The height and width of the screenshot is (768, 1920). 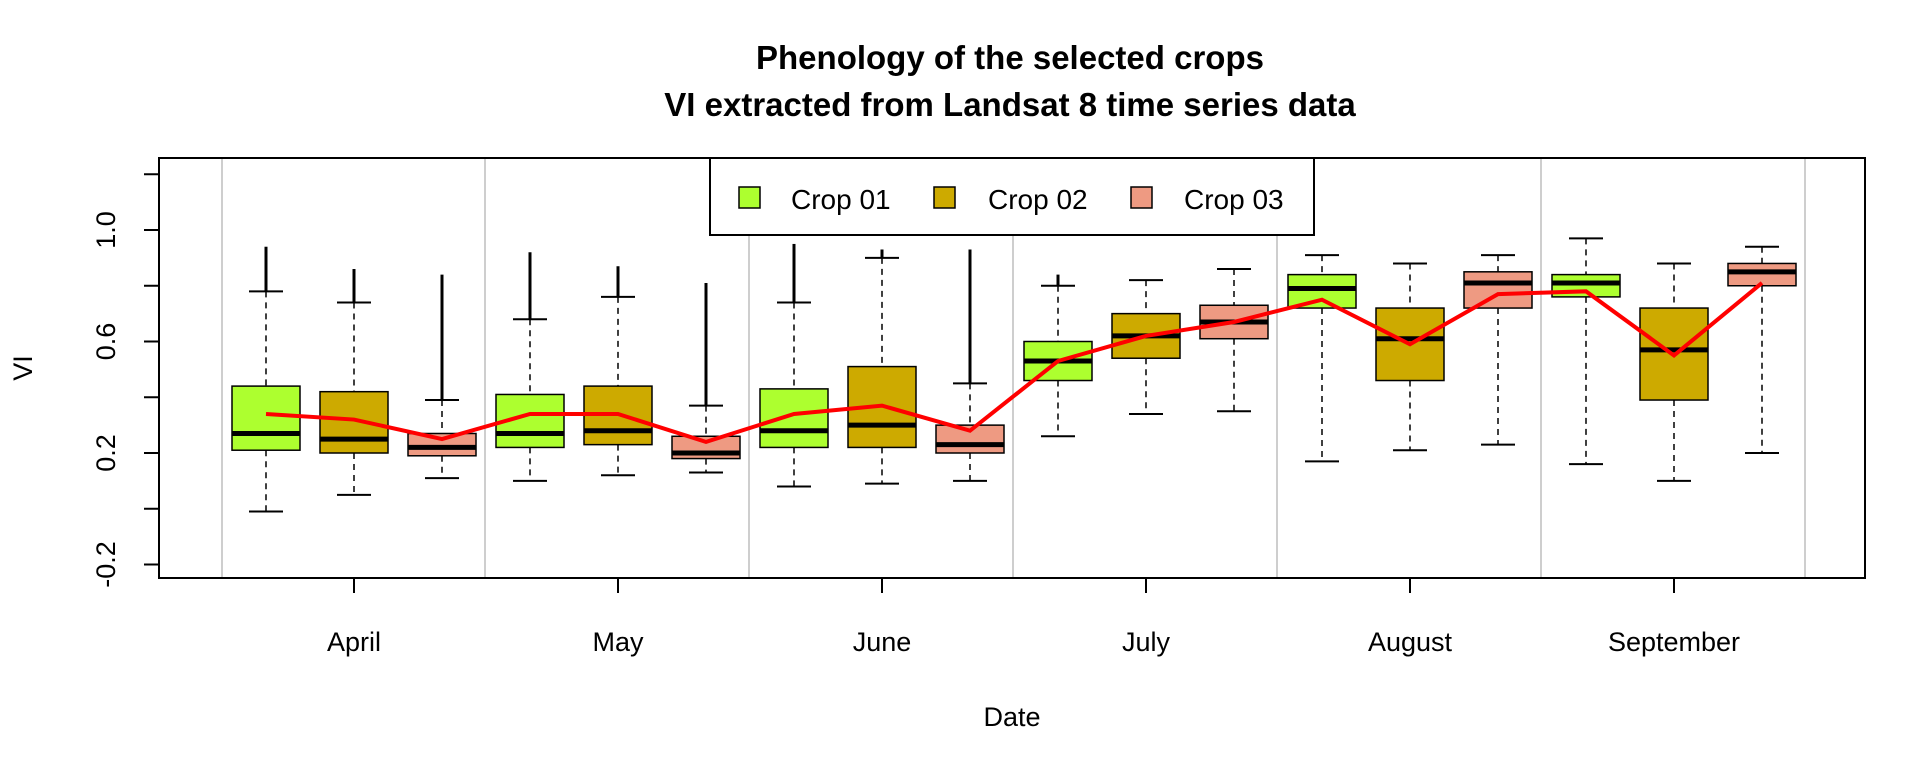 What do you see at coordinates (1498, 350) in the screenshot?
I see `box-crop-03-august` at bounding box center [1498, 350].